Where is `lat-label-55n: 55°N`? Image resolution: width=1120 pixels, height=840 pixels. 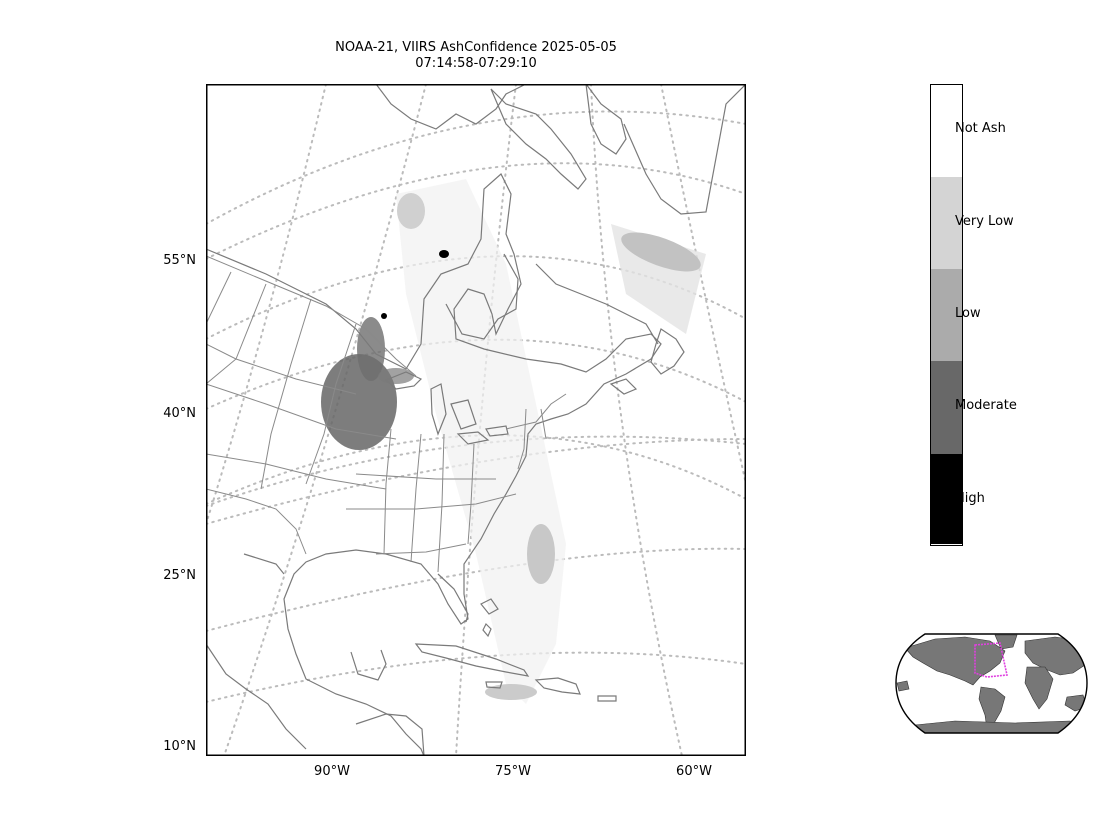 lat-label-55n: 55°N is located at coordinates (179, 260).